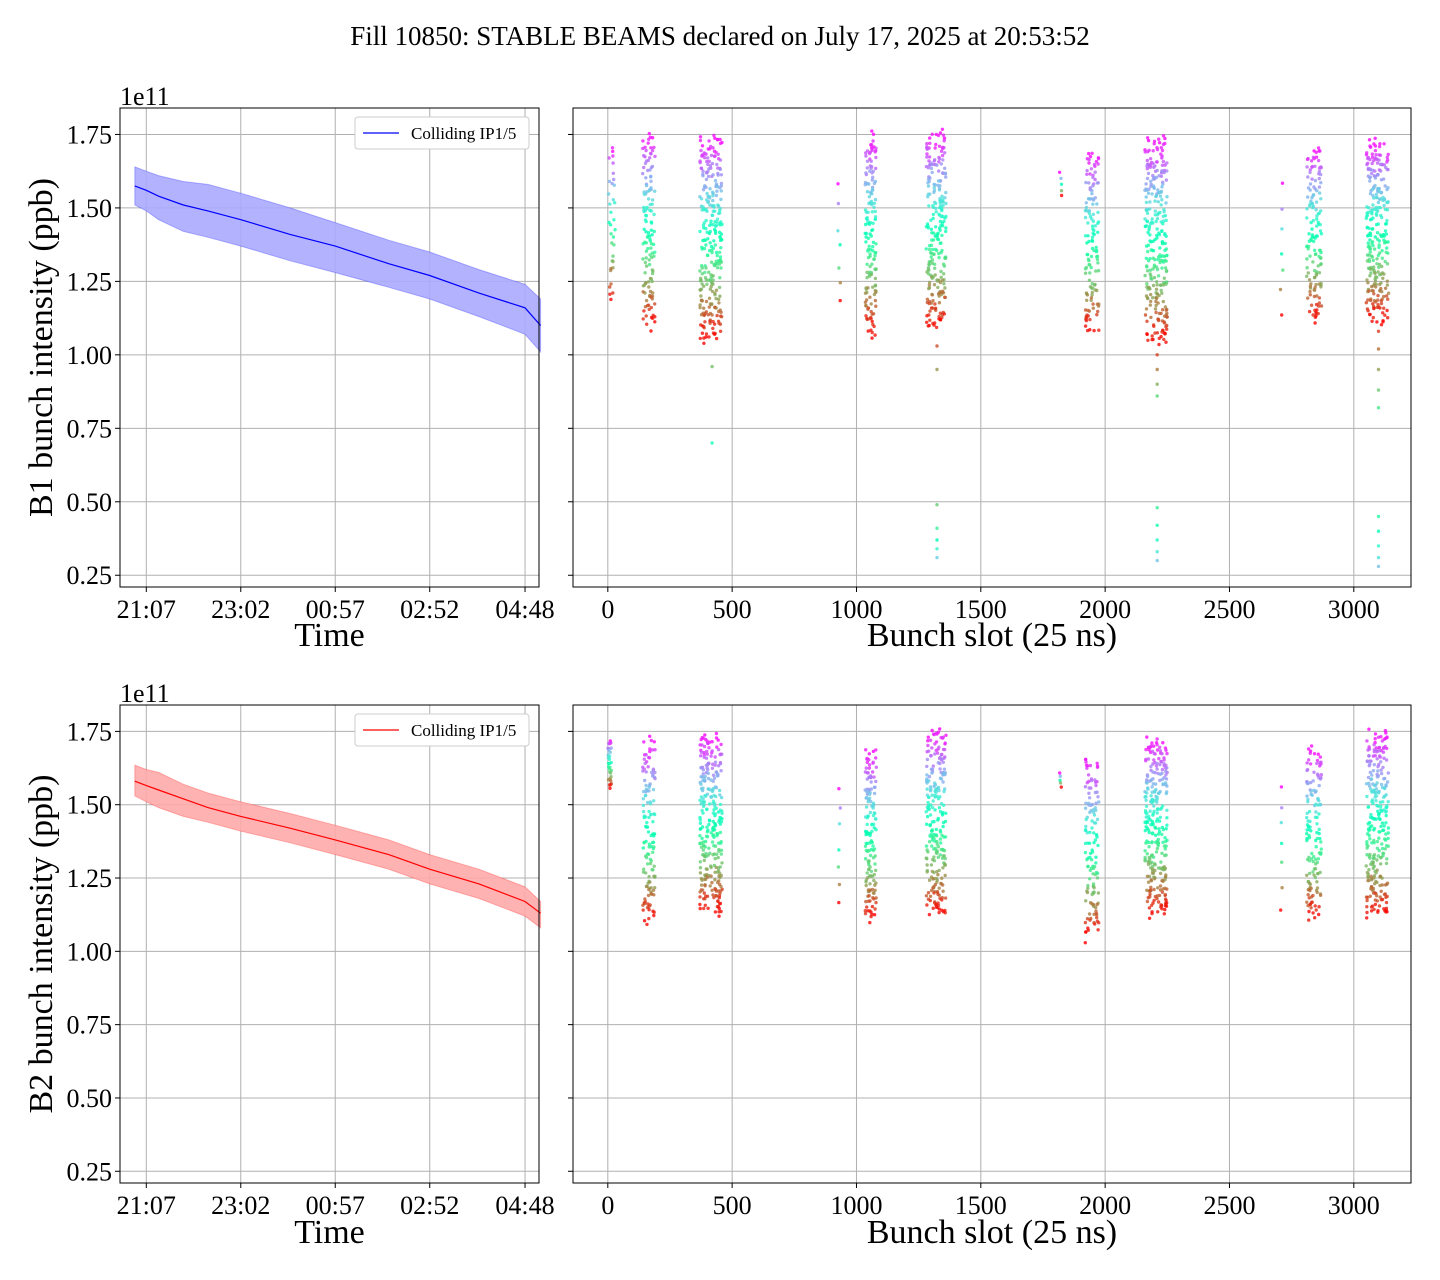 The image size is (1440, 1280). What do you see at coordinates (856, 1205) in the screenshot?
I see `b2-slots-xtick-label: 1000` at bounding box center [856, 1205].